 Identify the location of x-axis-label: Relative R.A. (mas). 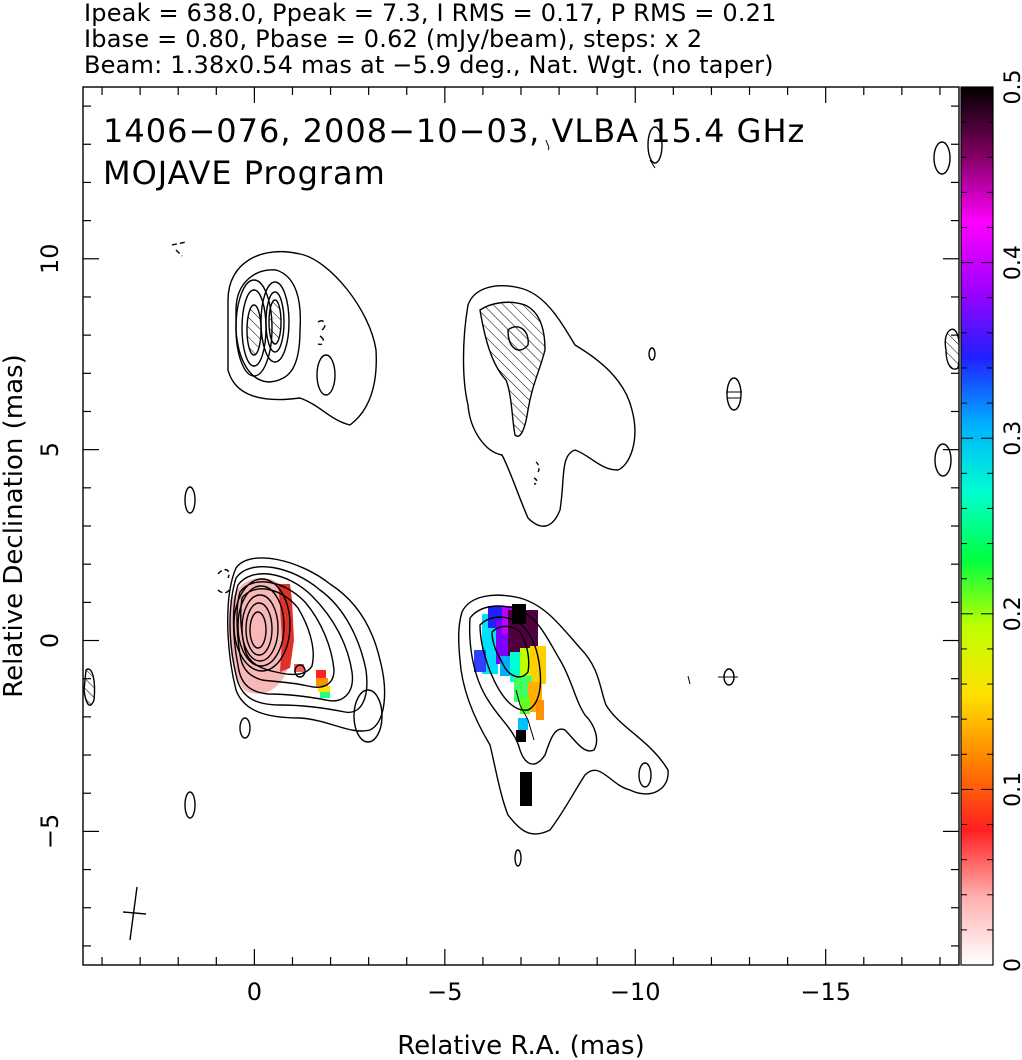
(520, 1045).